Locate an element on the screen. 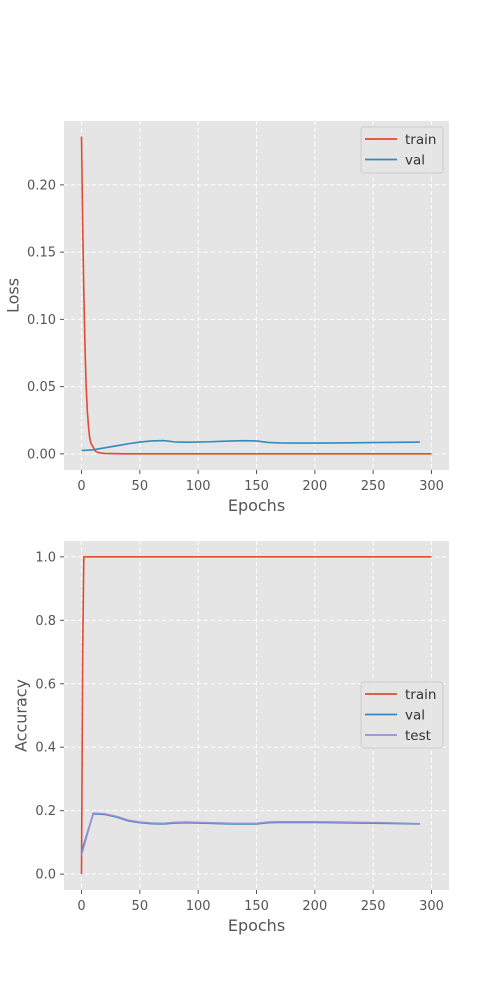 The height and width of the screenshot is (1000, 500). y-tick-label: 0.00 is located at coordinates (41, 454).